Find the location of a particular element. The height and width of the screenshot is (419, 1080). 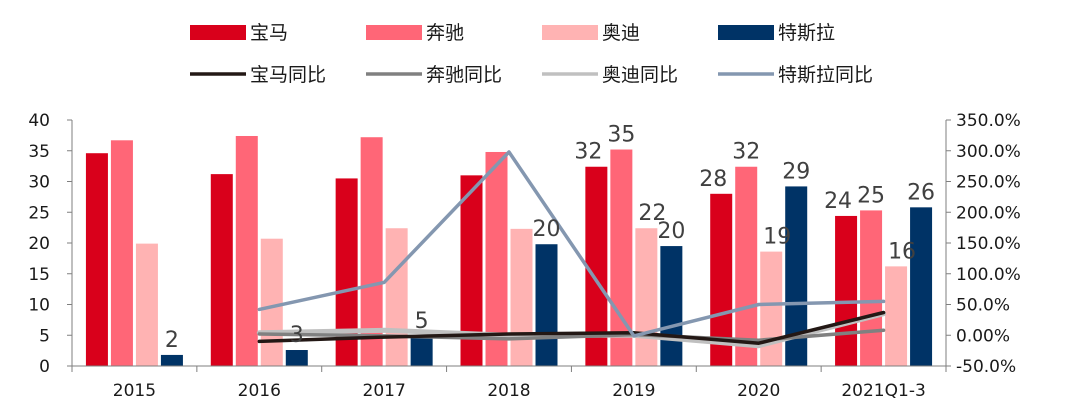

data-label-奥迪-2019: 22 is located at coordinates (652, 213).